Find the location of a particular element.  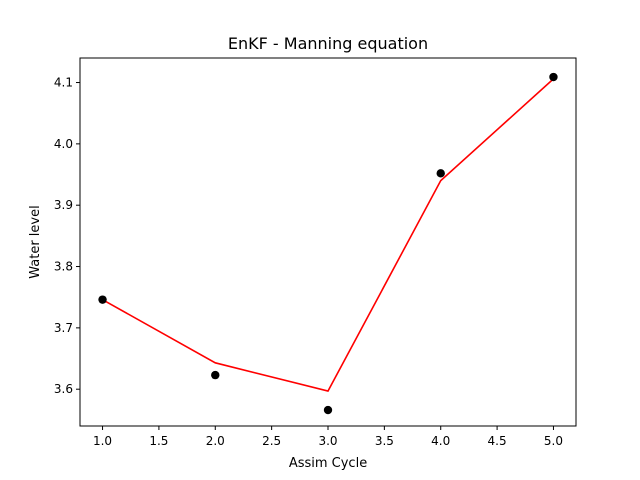

y-tick-label: 4.1 is located at coordinates (63, 83).